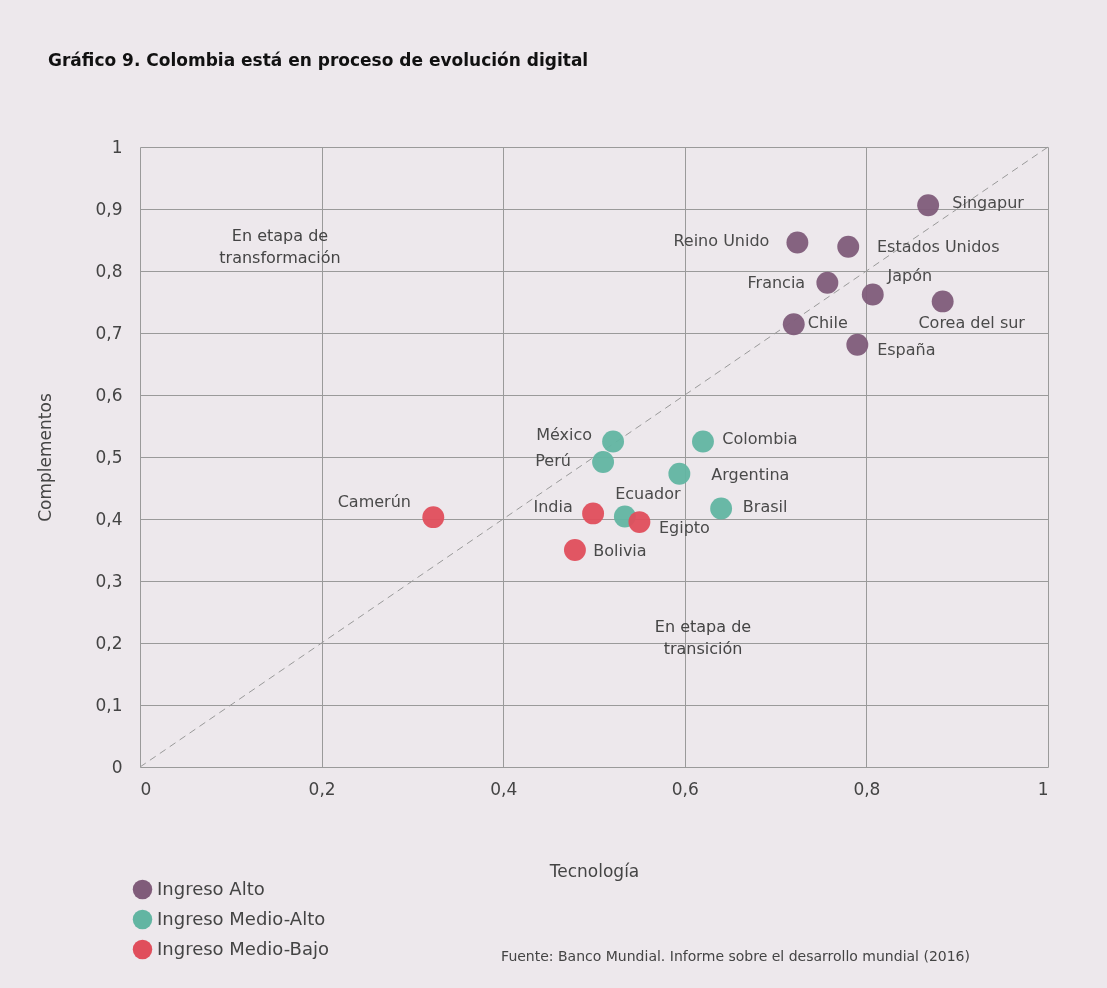 The image size is (1107, 988). I want to click on y-tick-label: 0,6, so click(109, 394).